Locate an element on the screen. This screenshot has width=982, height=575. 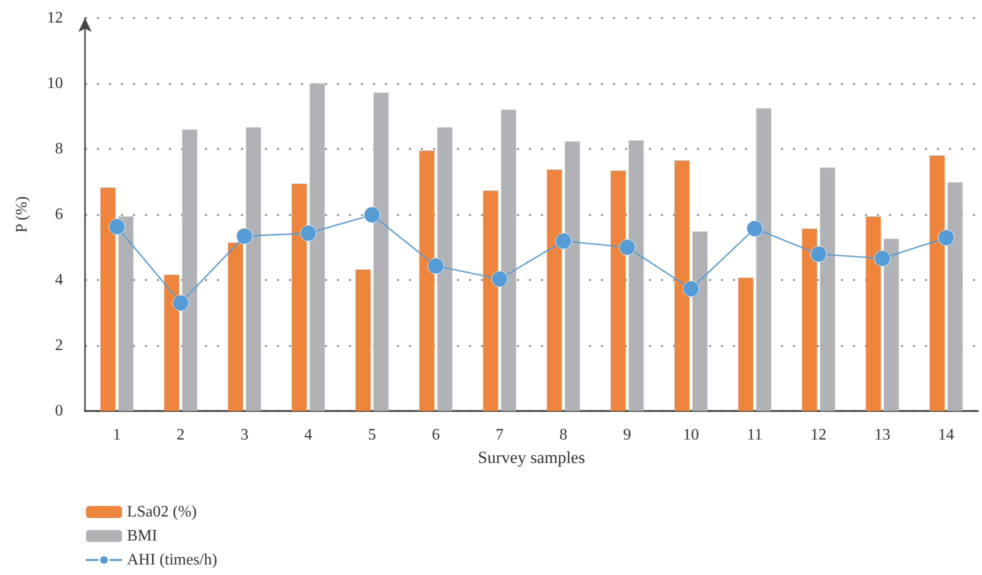
x-tick-label: 6 is located at coordinates (436, 435).